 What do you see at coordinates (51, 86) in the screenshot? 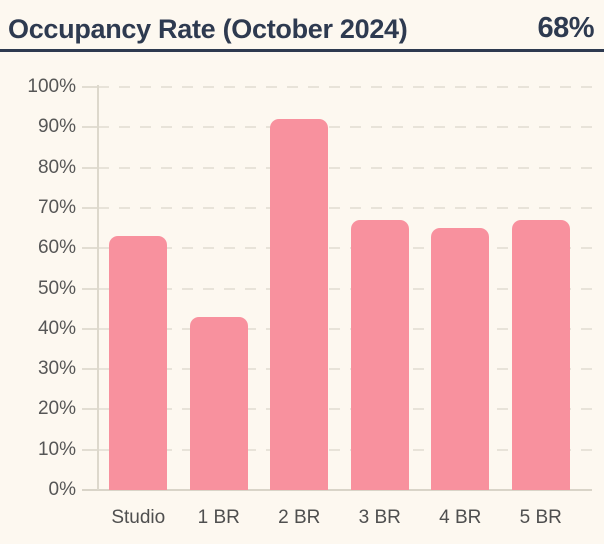
I see `y-axis-label: 100%` at bounding box center [51, 86].